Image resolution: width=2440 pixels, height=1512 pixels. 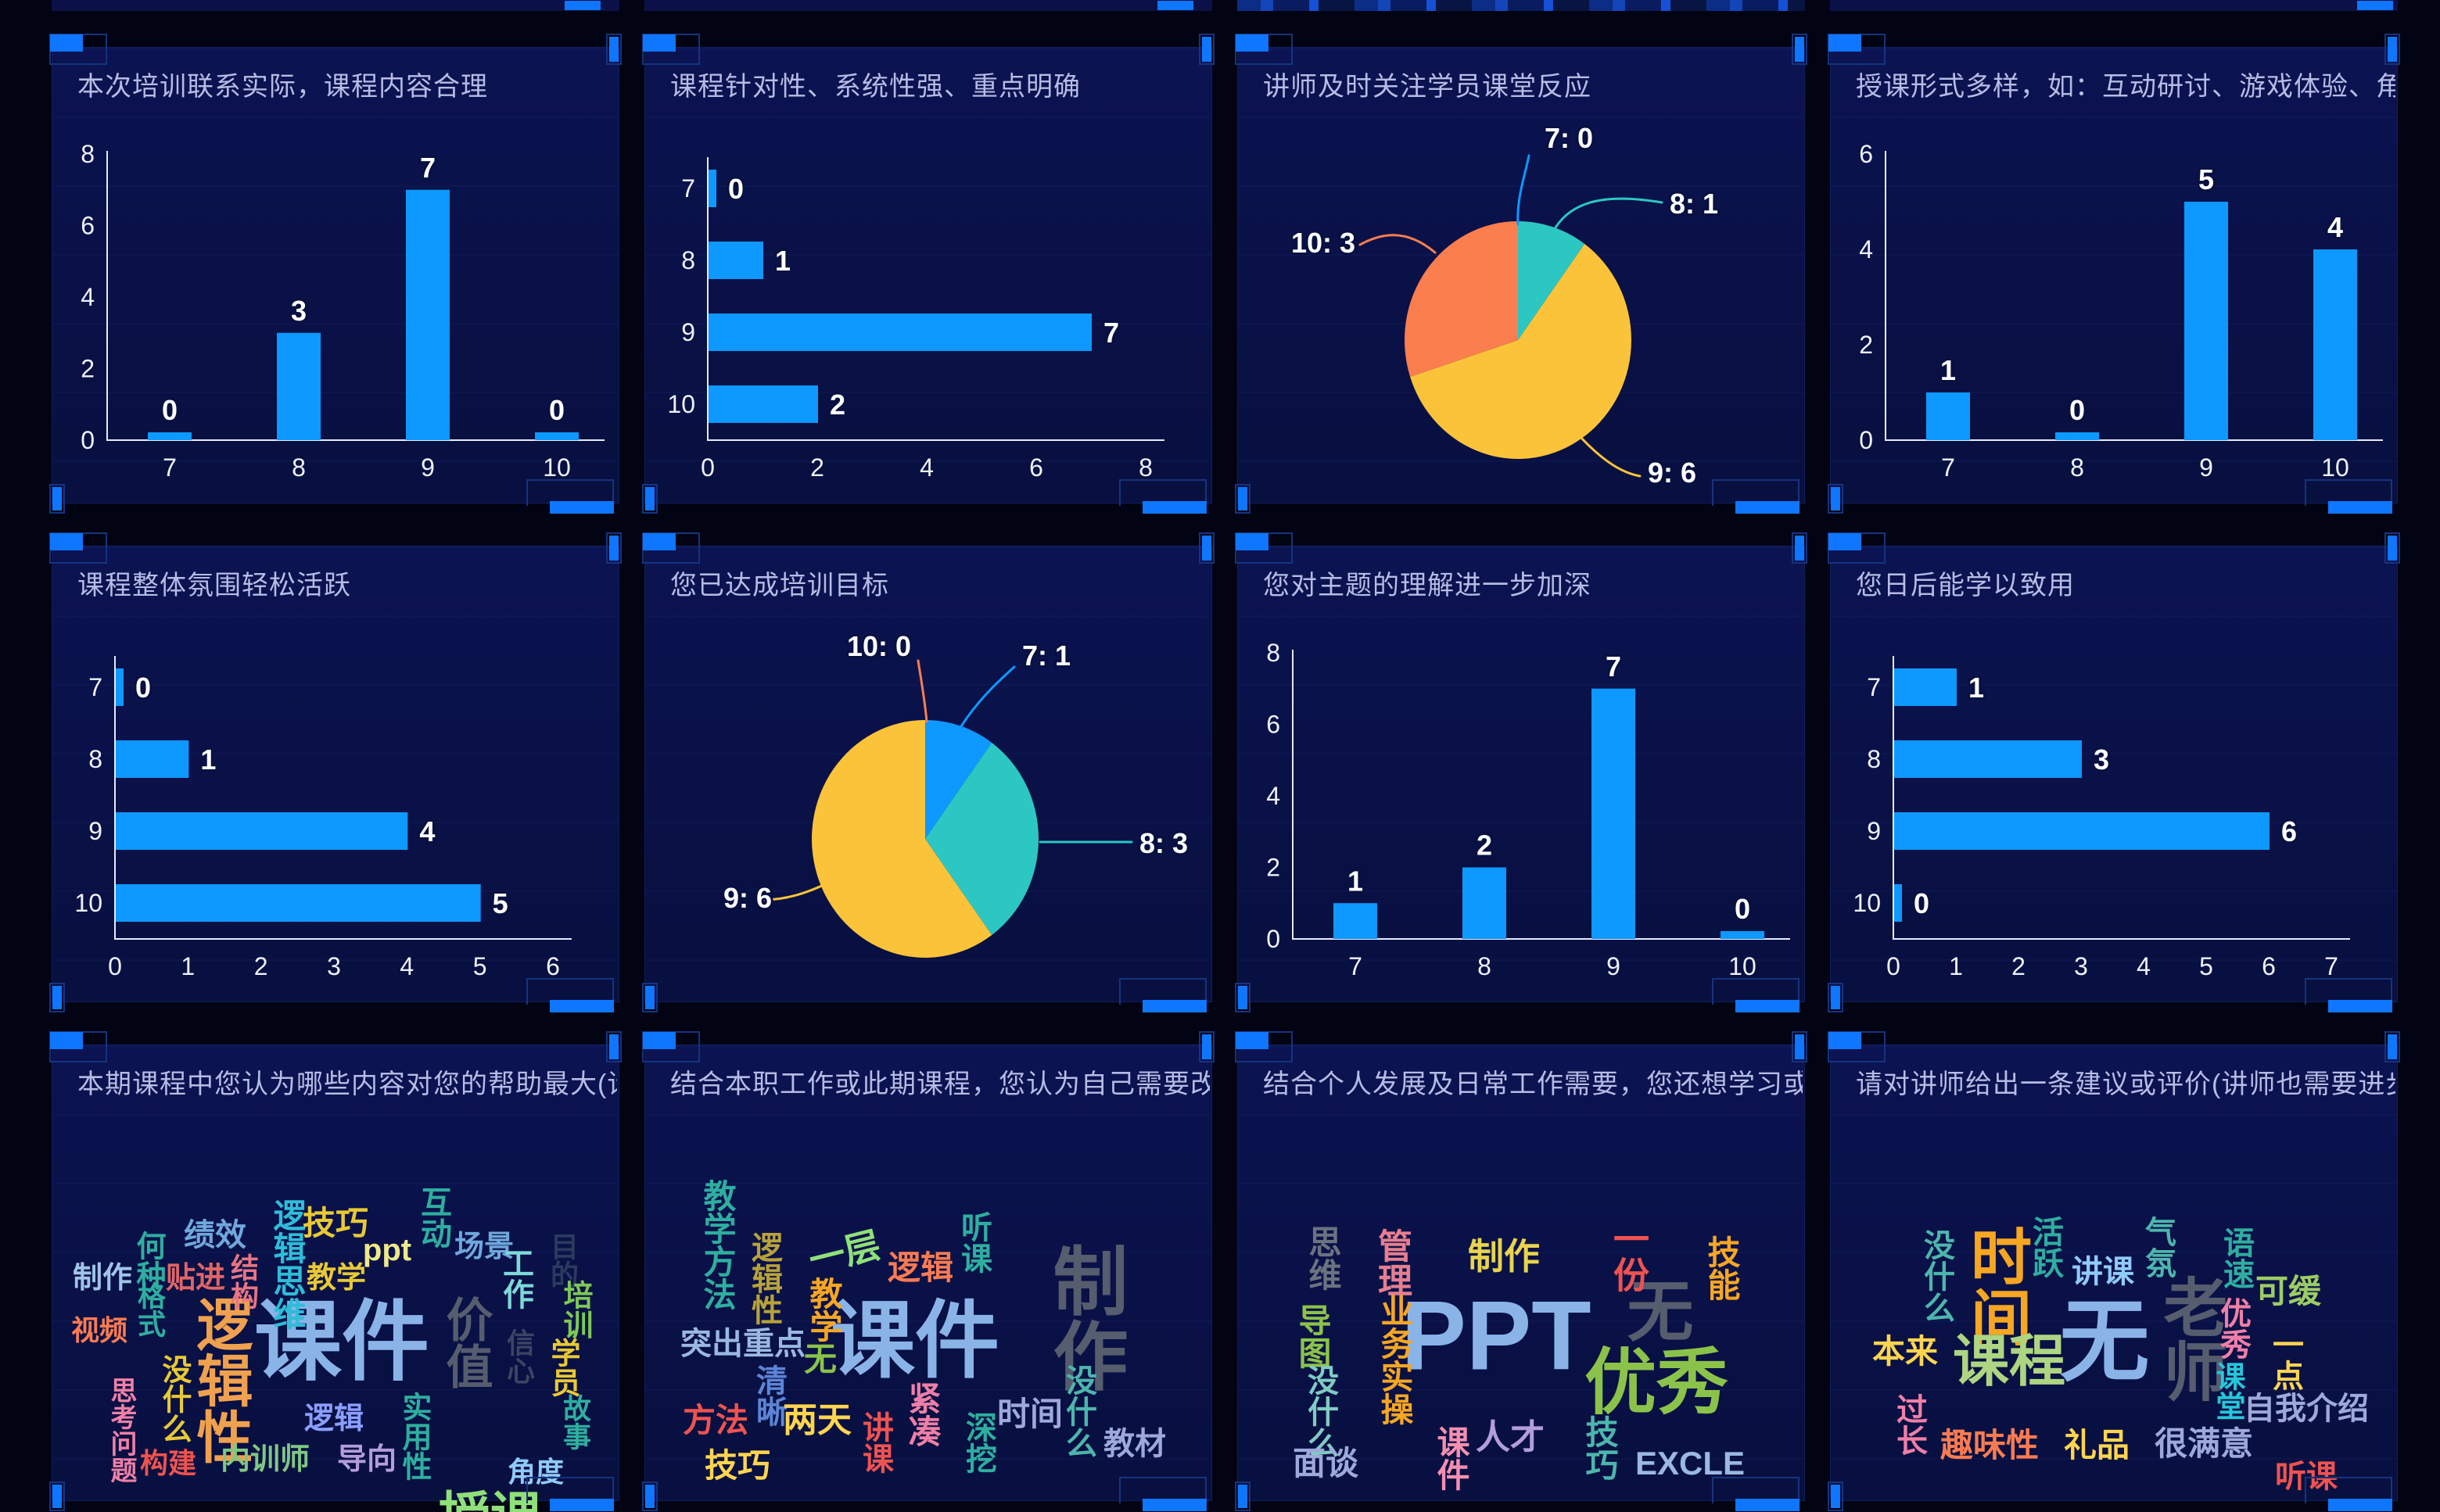 What do you see at coordinates (1427, 87) in the screenshot?
I see `panel-title: 讲师及时关注学员课堂反应` at bounding box center [1427, 87].